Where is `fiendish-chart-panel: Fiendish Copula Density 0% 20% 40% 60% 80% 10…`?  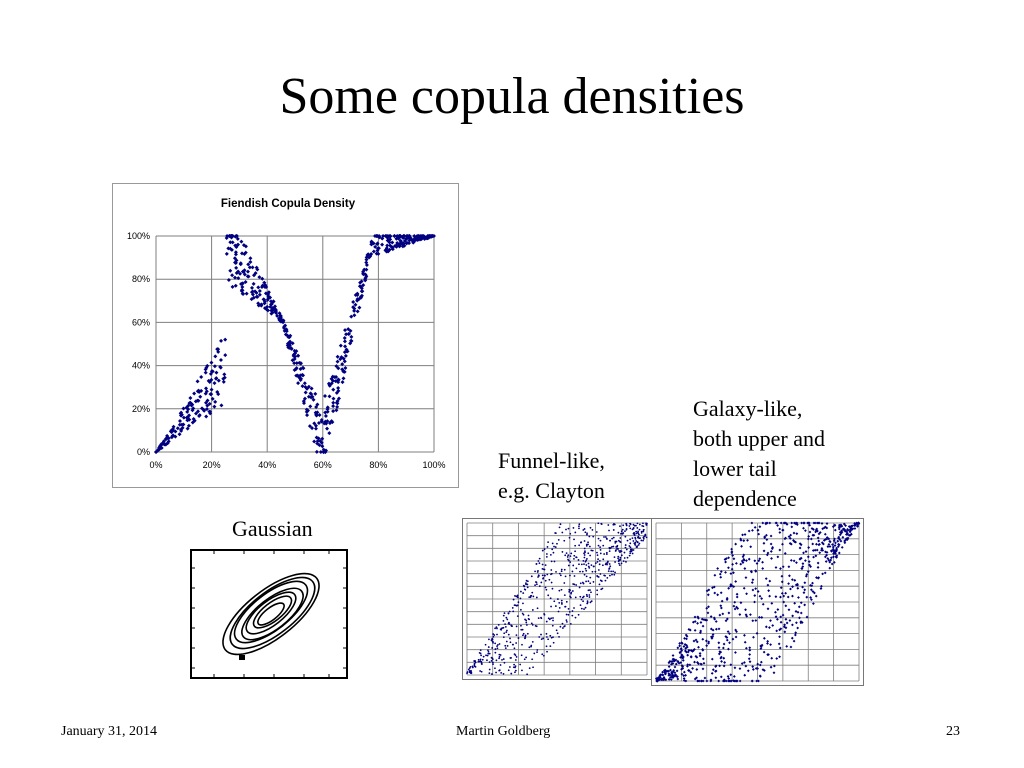 fiendish-chart-panel: Fiendish Copula Density 0% 20% 40% 60% 80% 10… is located at coordinates (285, 335).